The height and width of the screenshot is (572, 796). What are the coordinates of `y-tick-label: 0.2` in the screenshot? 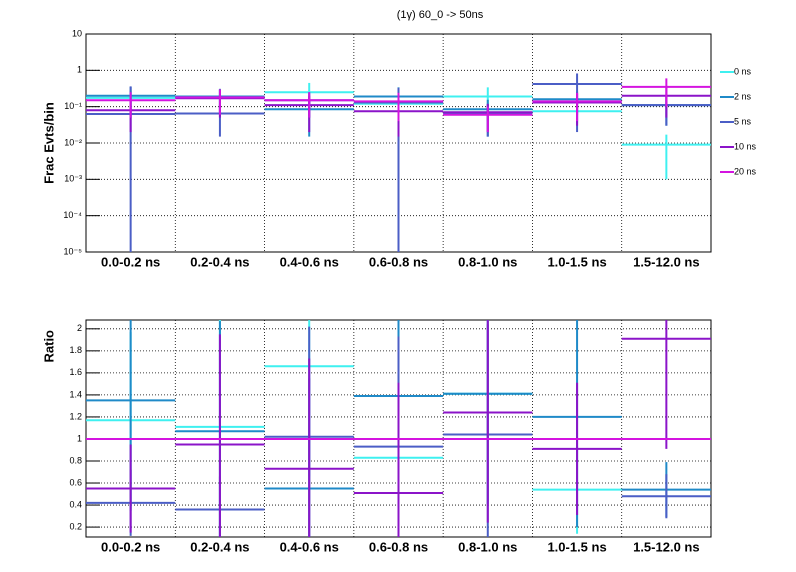 It's located at (75, 526).